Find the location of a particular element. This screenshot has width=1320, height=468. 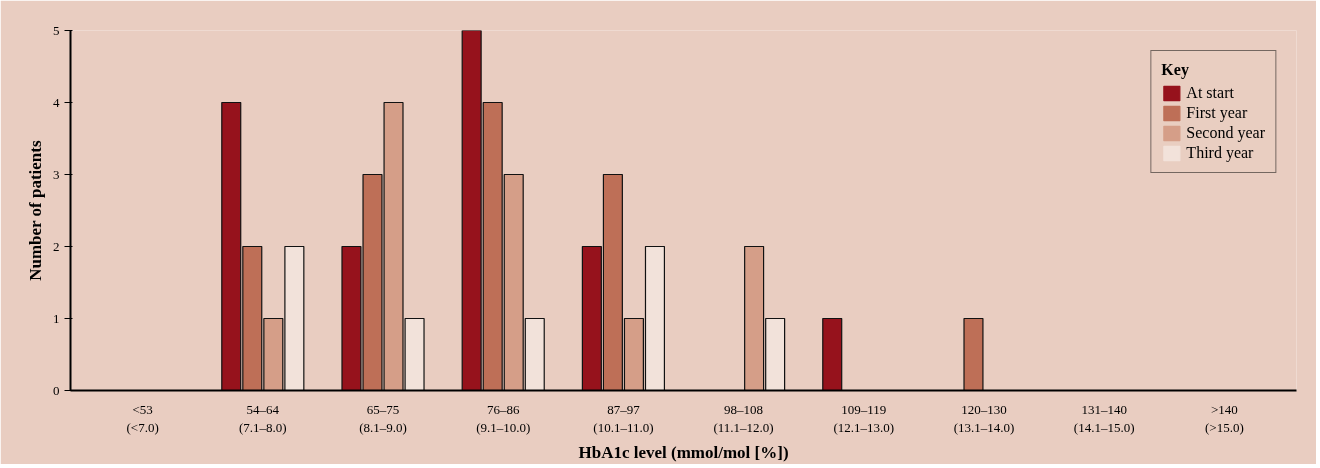

y-tick-label: 4 is located at coordinates (56, 102).